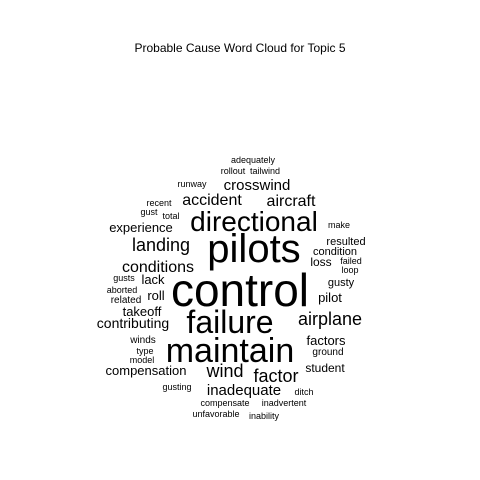 The height and width of the screenshot is (480, 480). Describe the element at coordinates (161, 245) in the screenshot. I see `word-landing: landing` at that location.